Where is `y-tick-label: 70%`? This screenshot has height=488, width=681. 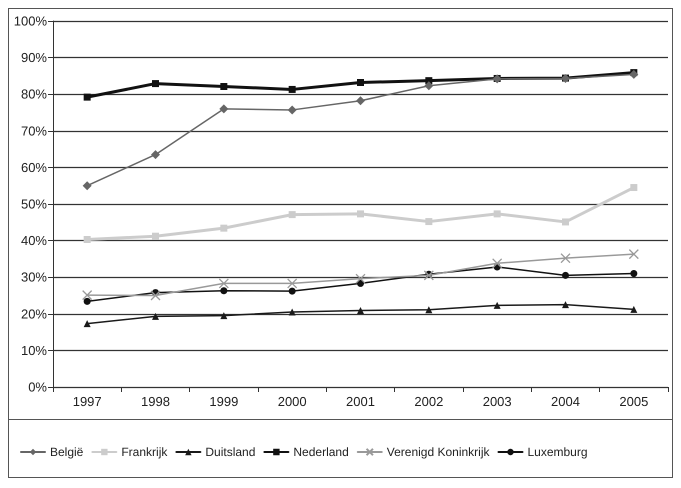 y-tick-label: 70% is located at coordinates (34, 130).